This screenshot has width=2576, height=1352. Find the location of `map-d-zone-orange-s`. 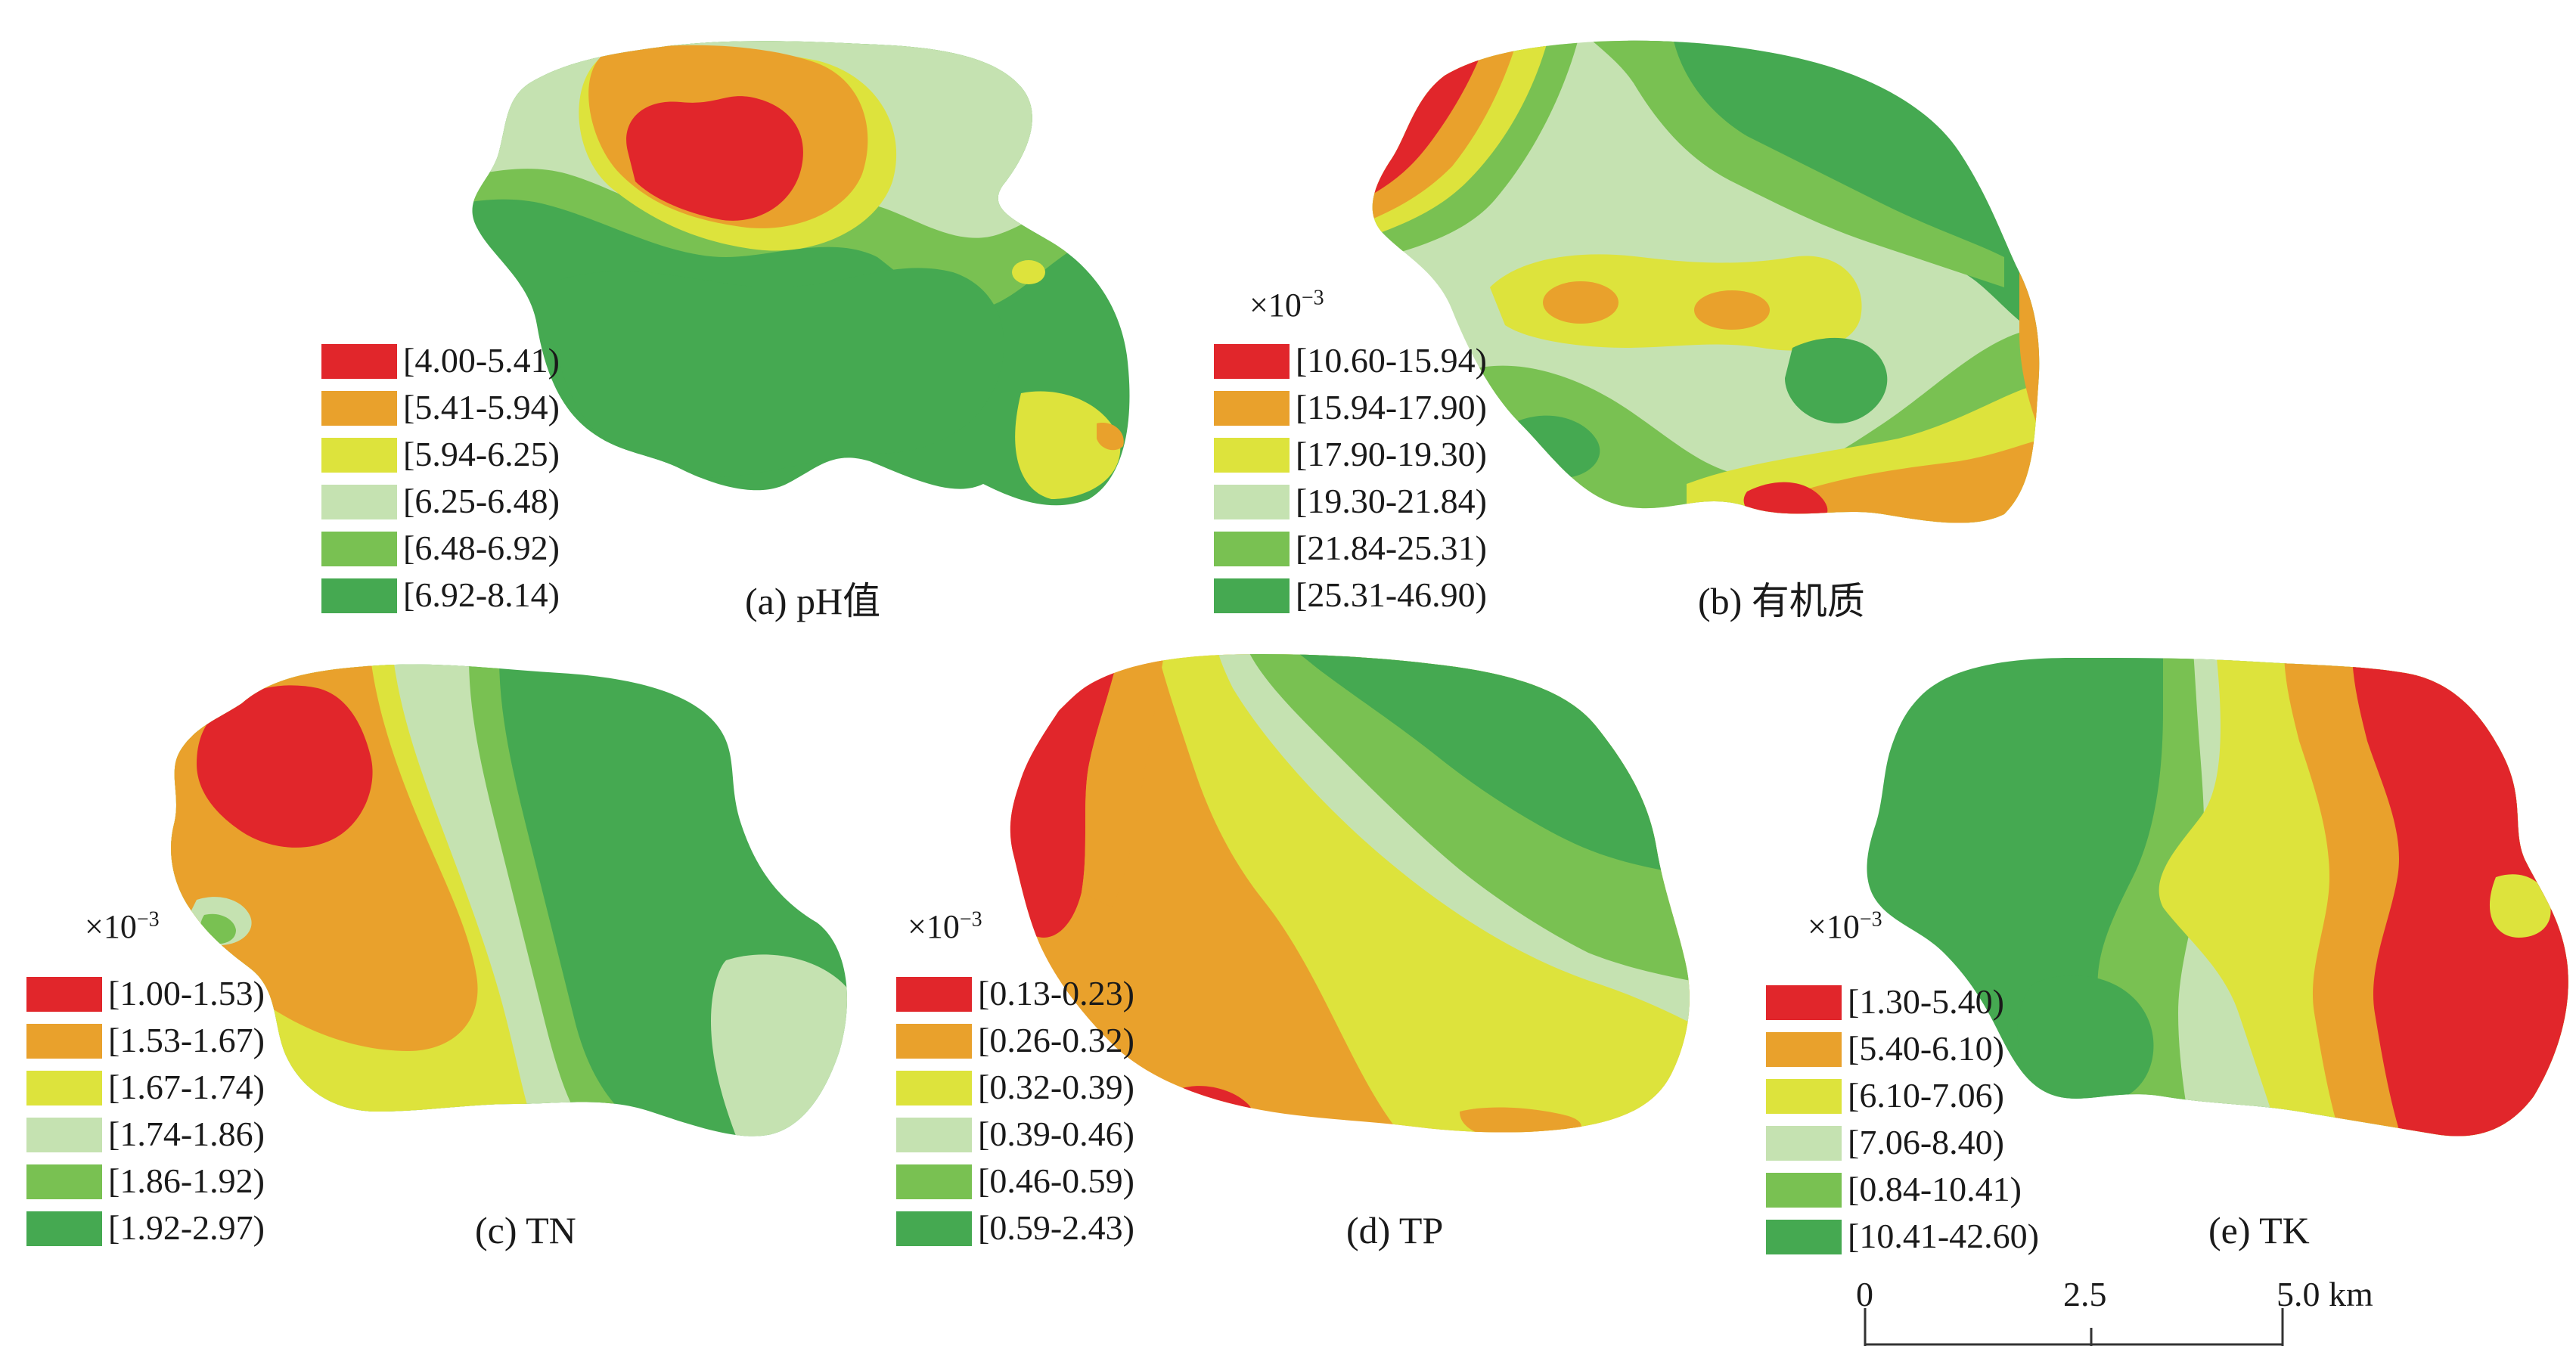

map-d-zone-orange-s is located at coordinates (1520, 1120).